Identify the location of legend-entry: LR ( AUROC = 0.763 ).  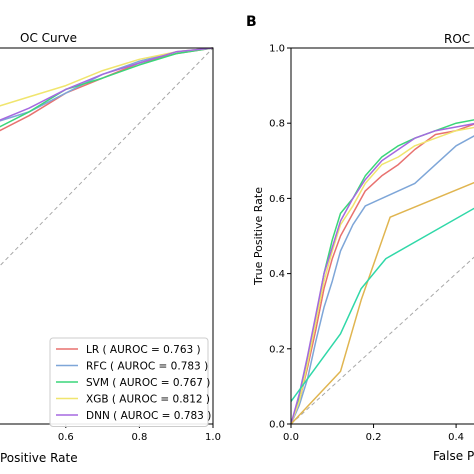
(143, 350).